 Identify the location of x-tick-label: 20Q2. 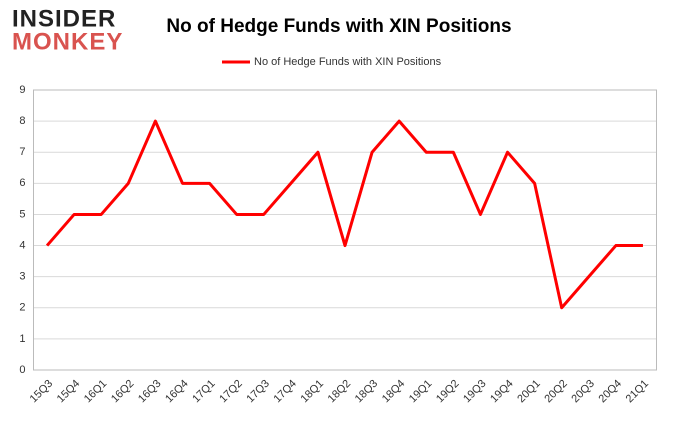
(556, 392).